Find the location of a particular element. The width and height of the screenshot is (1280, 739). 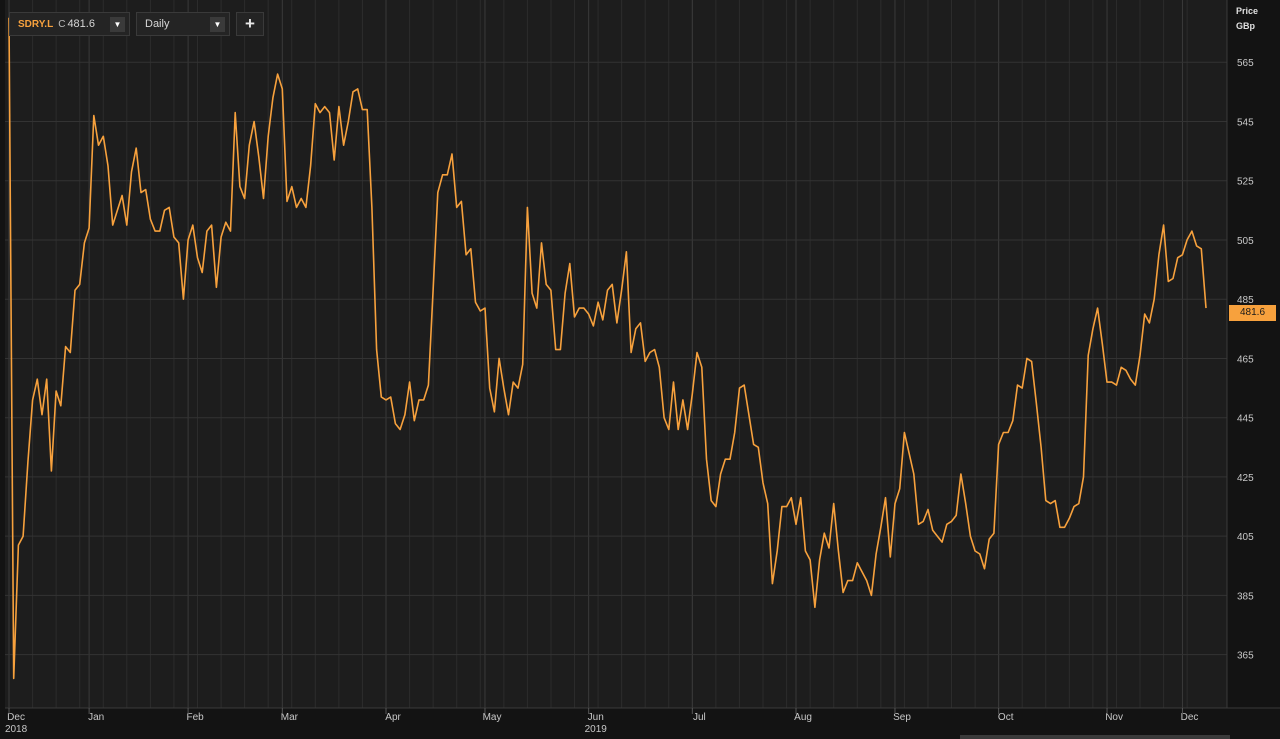

x-tick-label: Oct is located at coordinates (1006, 717).